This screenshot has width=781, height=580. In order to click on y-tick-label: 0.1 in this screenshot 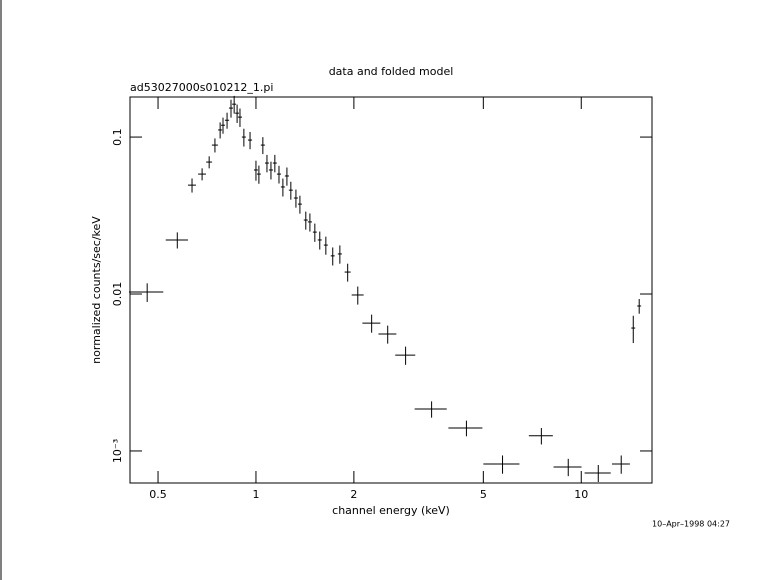, I will do `click(117, 137)`.